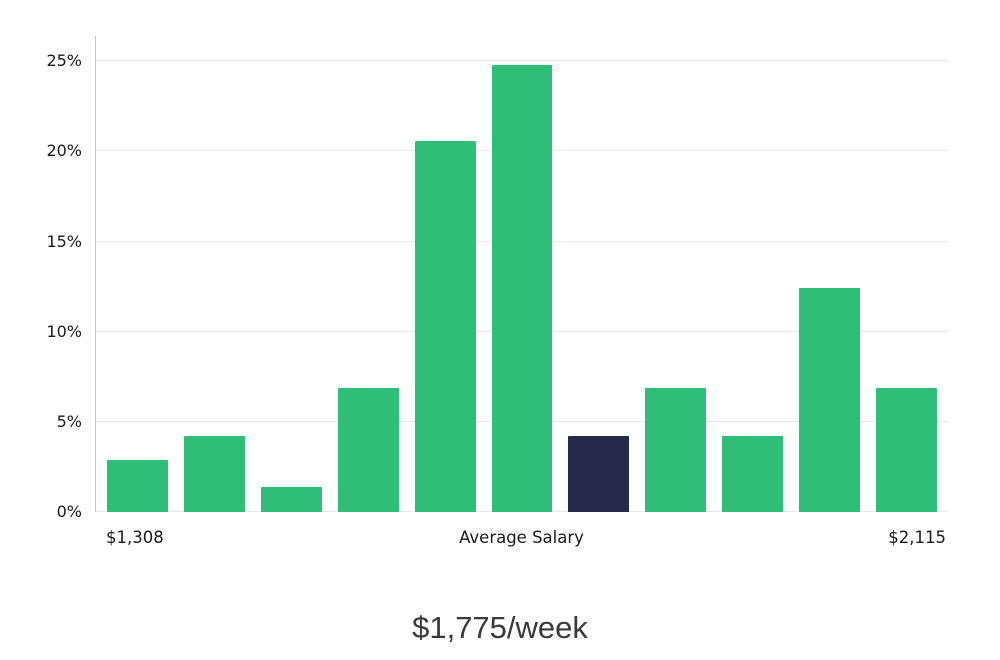 The width and height of the screenshot is (1000, 660). What do you see at coordinates (917, 537) in the screenshot?
I see `x-axis-label-max: $2,115` at bounding box center [917, 537].